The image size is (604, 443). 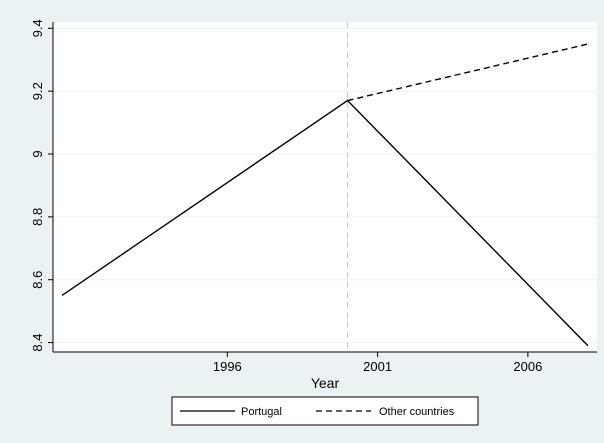 I want to click on series-line-other-countries, so click(x=468, y=72).